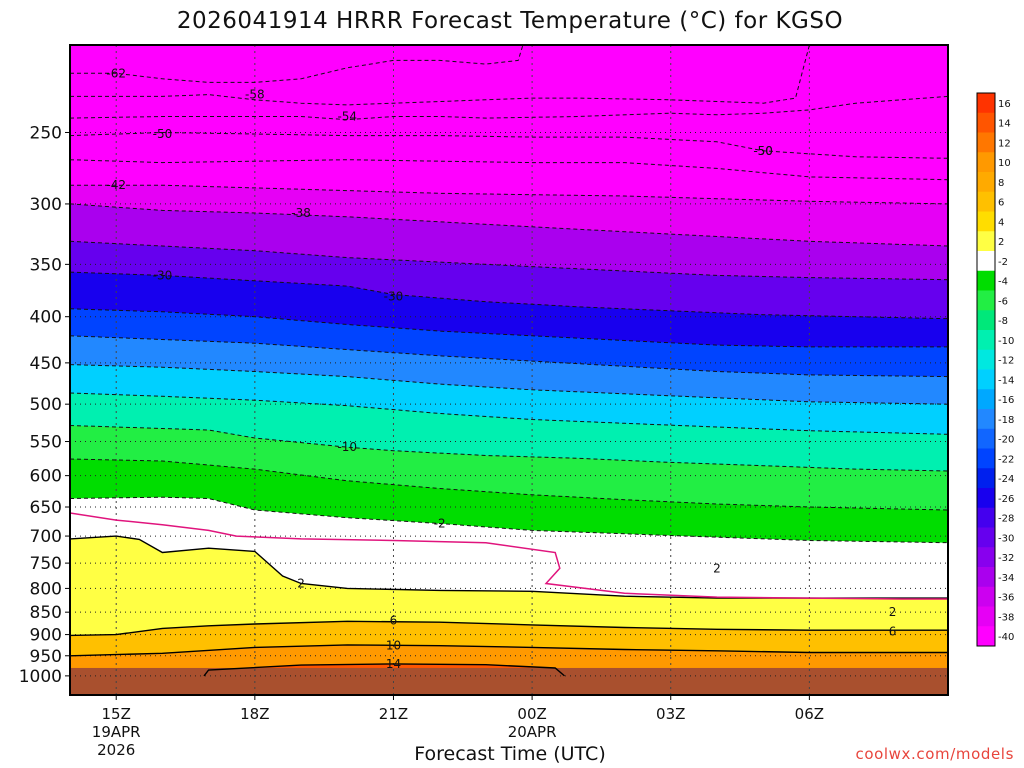 This screenshot has height=768, width=1024. Describe the element at coordinates (46, 443) in the screenshot. I see `ytick-label-550: 550` at that location.